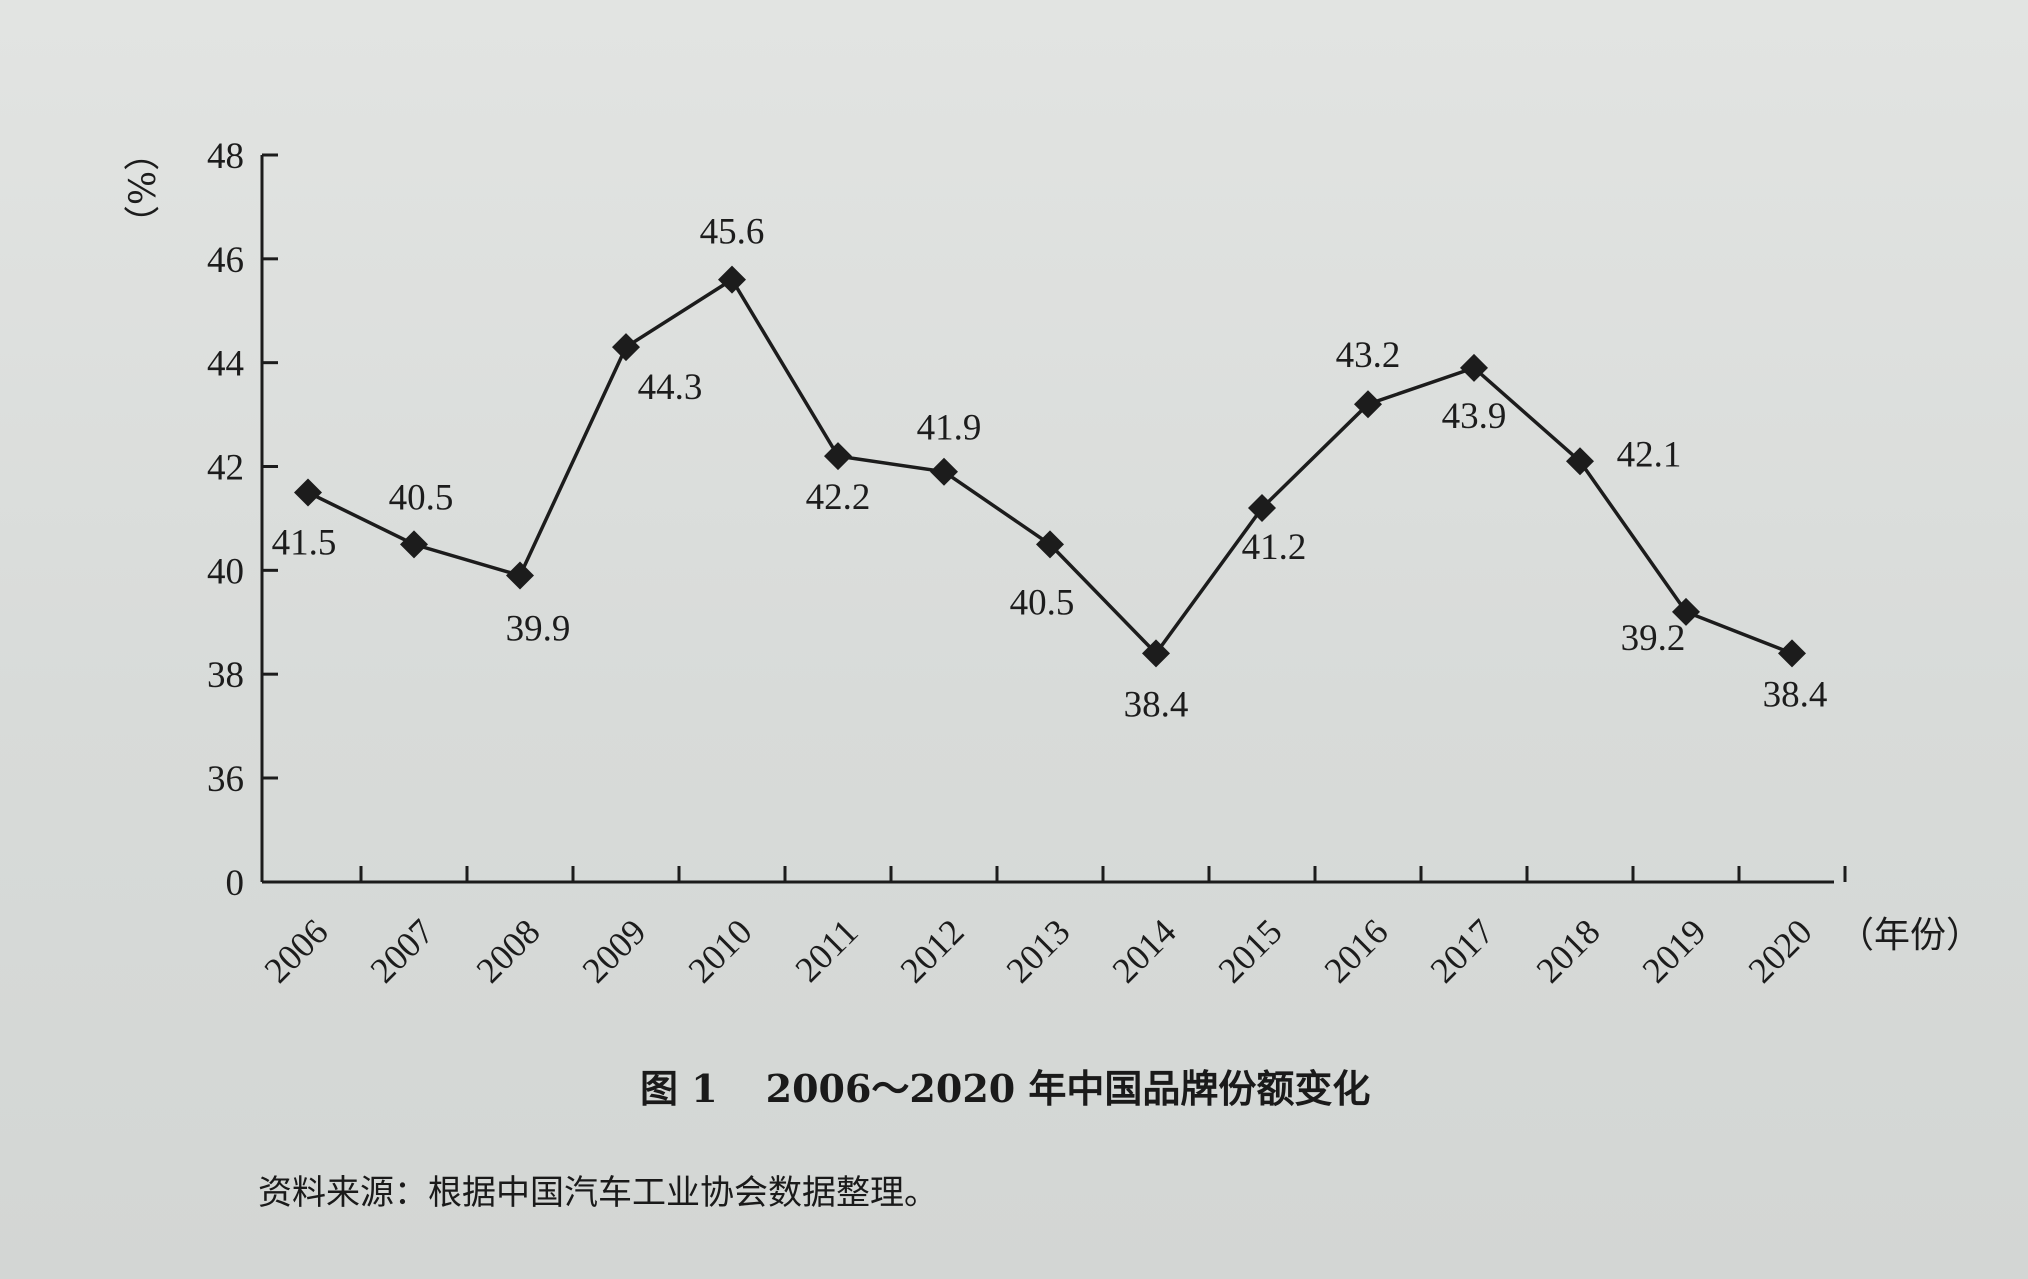 The width and height of the screenshot is (2028, 1279). What do you see at coordinates (613, 950) in the screenshot?
I see `x-tick-label: 2009` at bounding box center [613, 950].